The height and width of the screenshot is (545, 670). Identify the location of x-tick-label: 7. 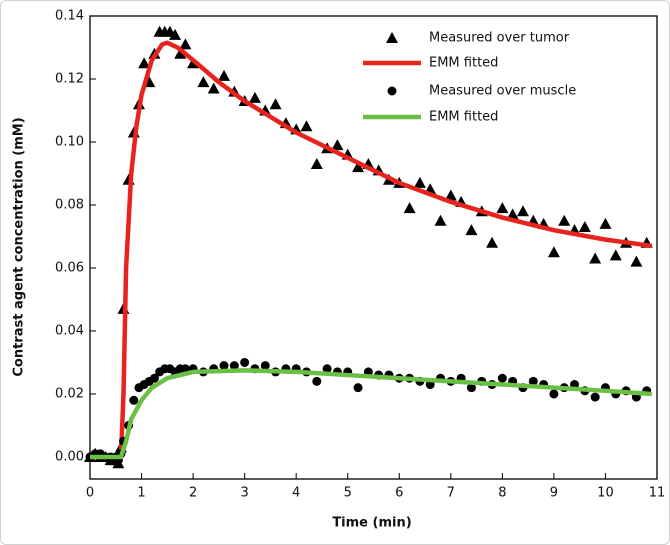
(451, 493).